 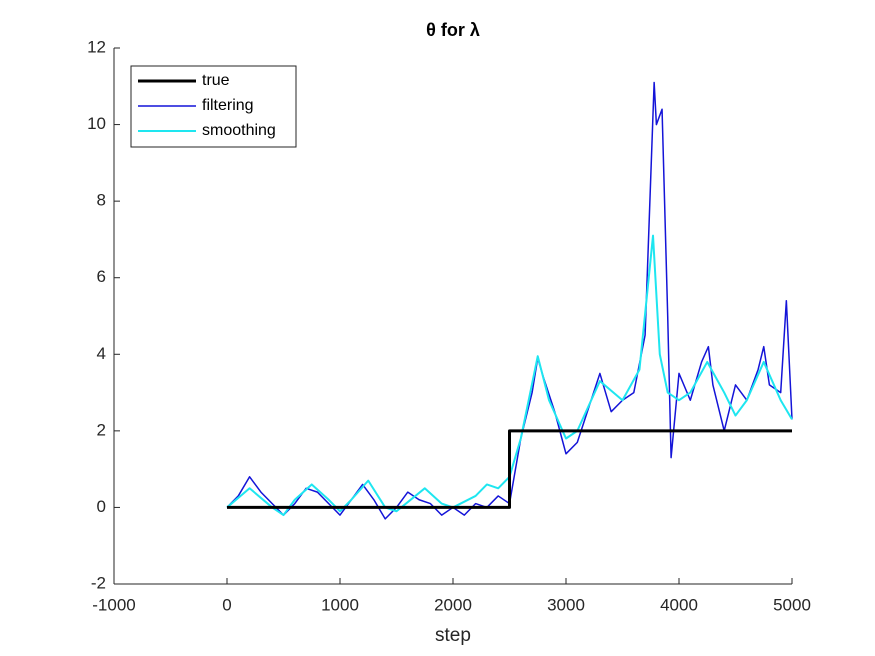 What do you see at coordinates (340, 604) in the screenshot?
I see `x-tick-label: 1000` at bounding box center [340, 604].